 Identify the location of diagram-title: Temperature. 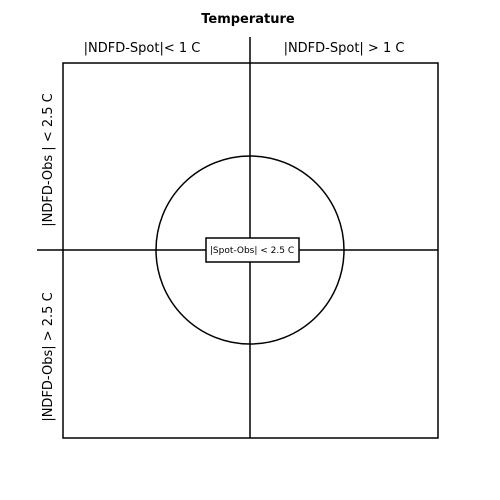
(248, 19).